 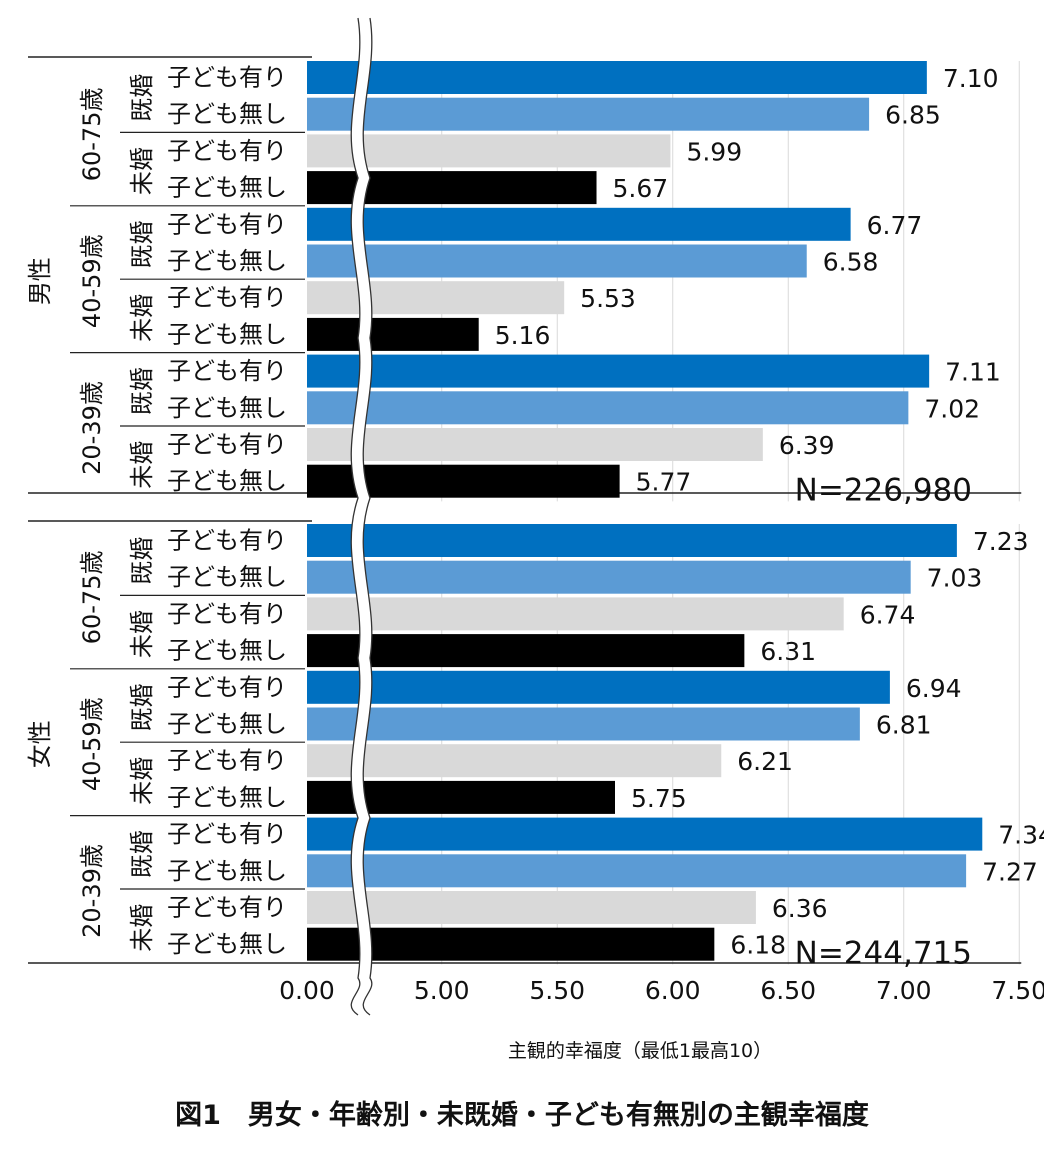 I want to click on tick-label: 6.50, so click(x=788, y=990).